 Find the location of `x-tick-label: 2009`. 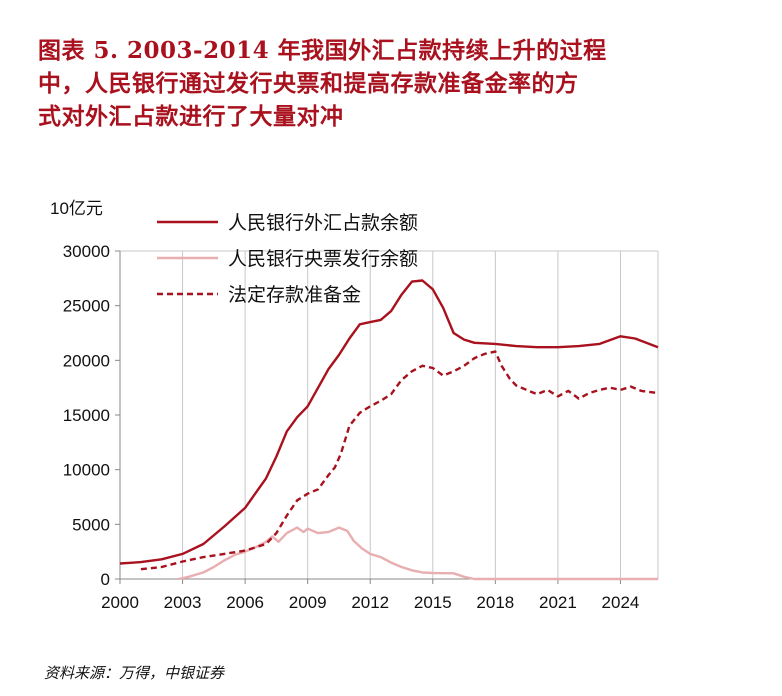

x-tick-label: 2009 is located at coordinates (308, 602).